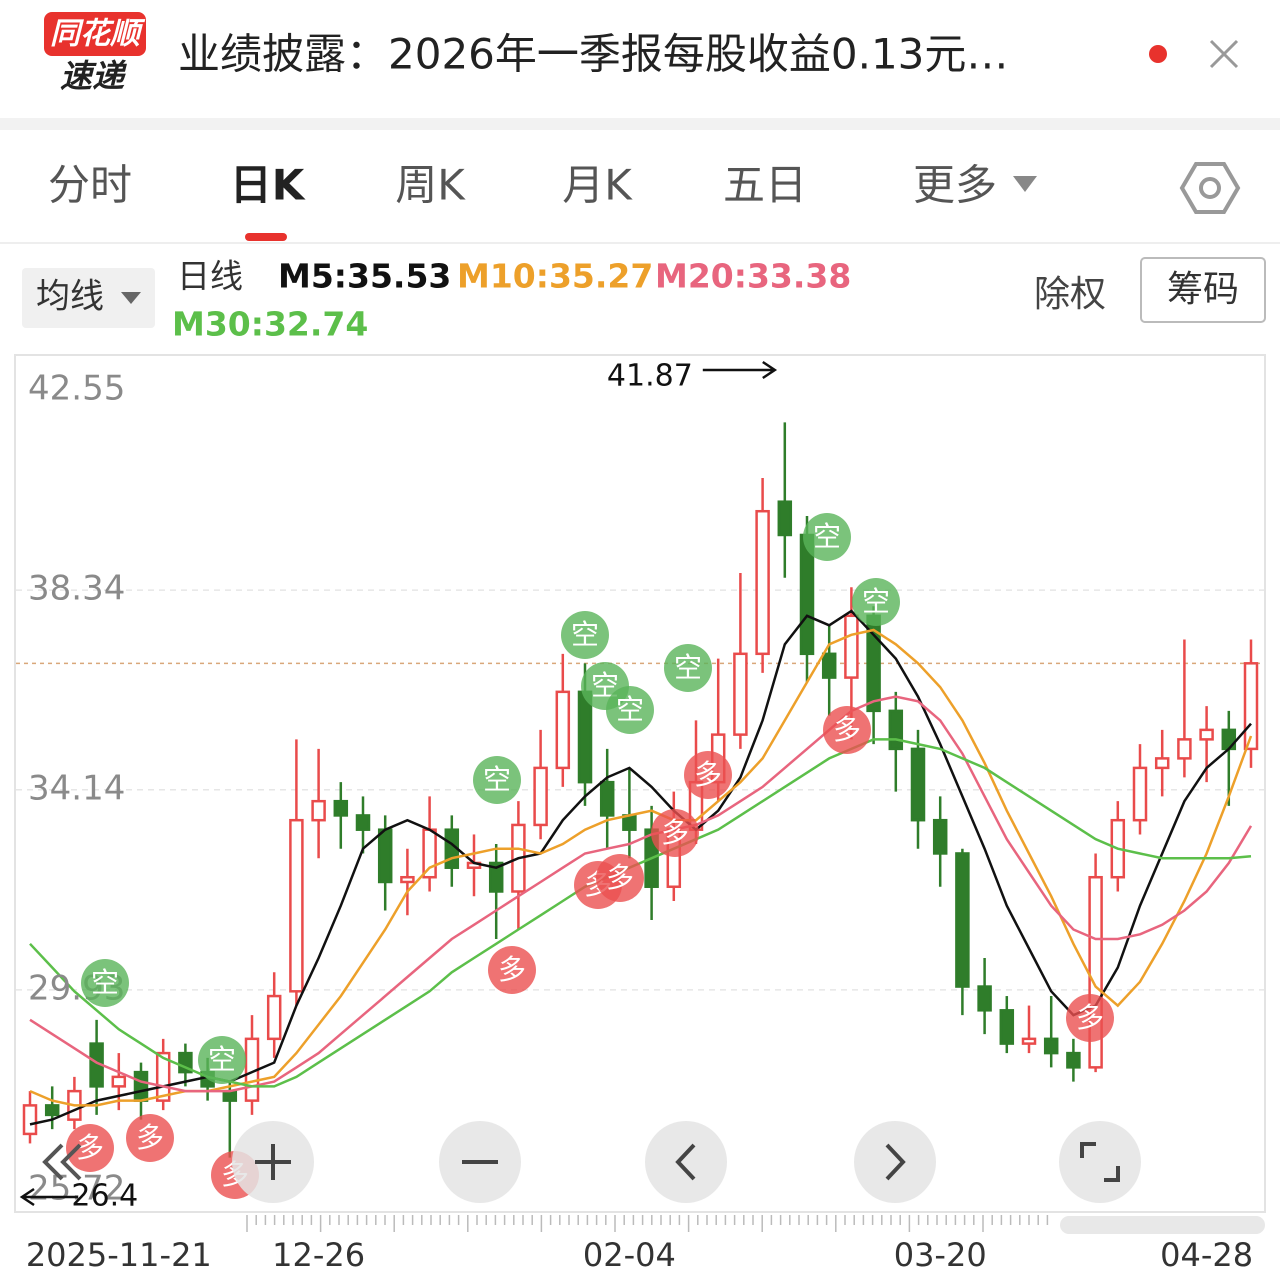 The height and width of the screenshot is (1268, 1280). I want to click on ma-legend: M20:33.38, so click(753, 276).